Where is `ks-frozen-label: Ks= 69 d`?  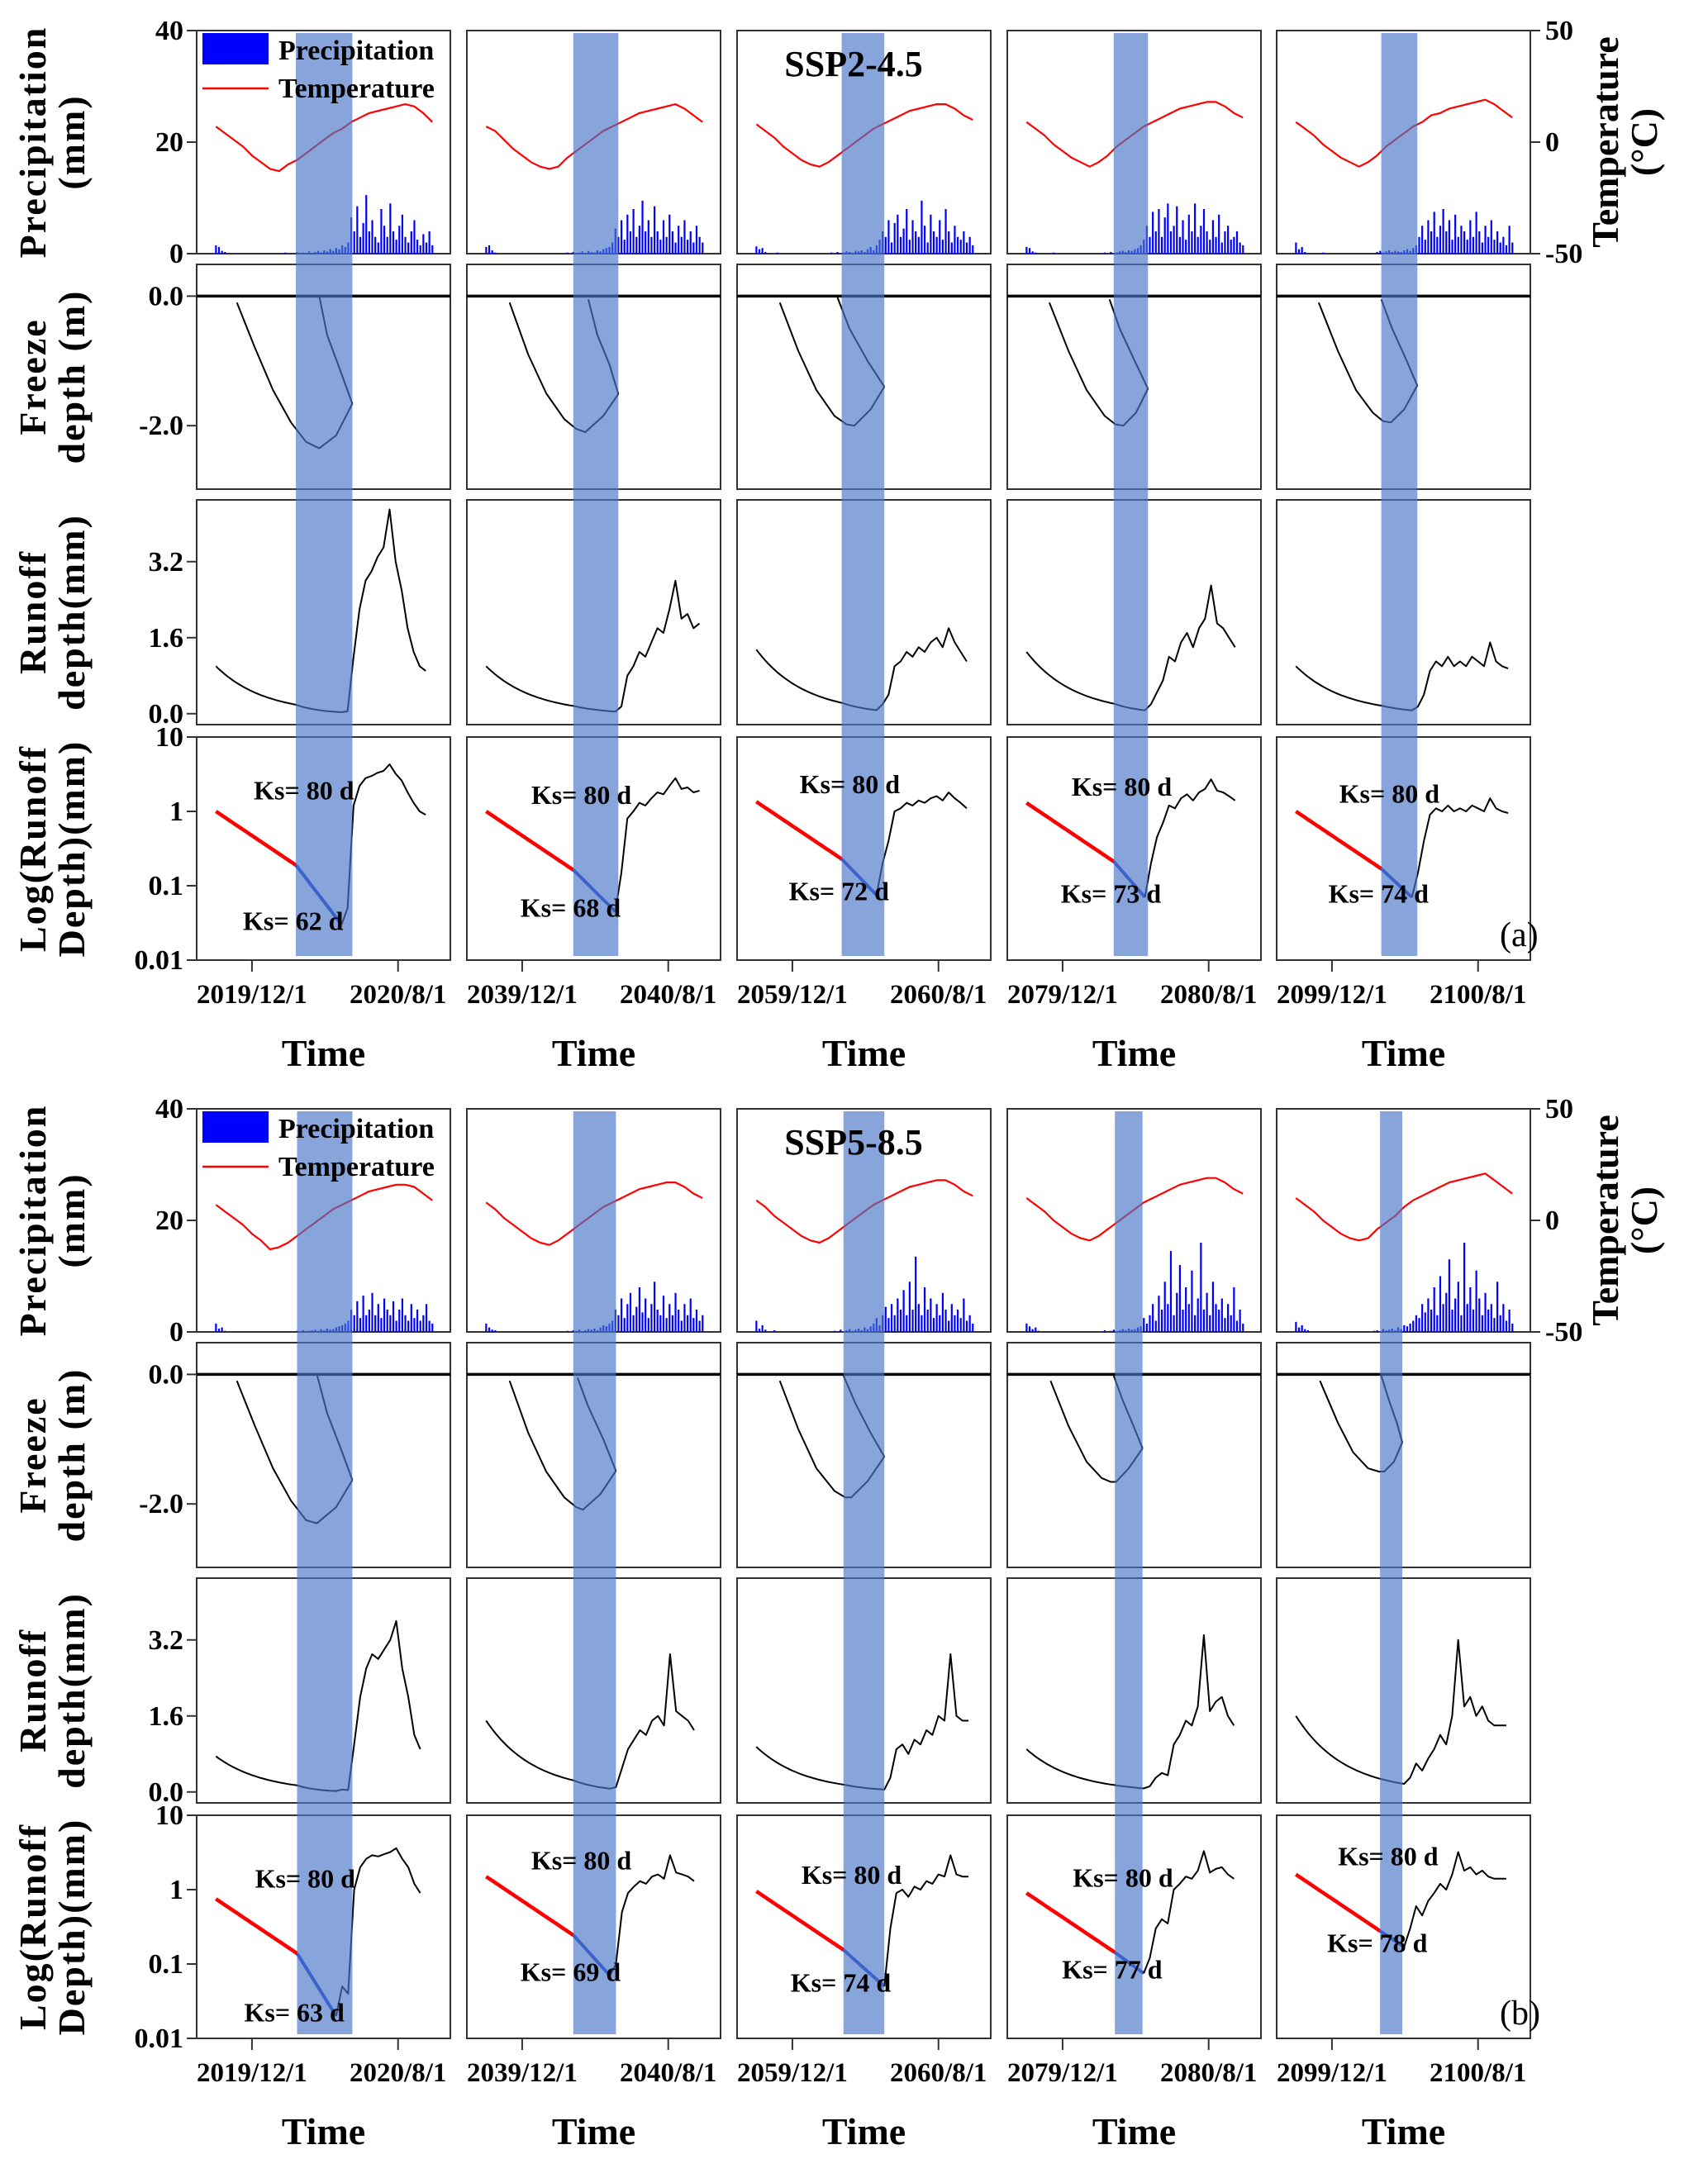 ks-frozen-label: Ks= 69 d is located at coordinates (571, 1971).